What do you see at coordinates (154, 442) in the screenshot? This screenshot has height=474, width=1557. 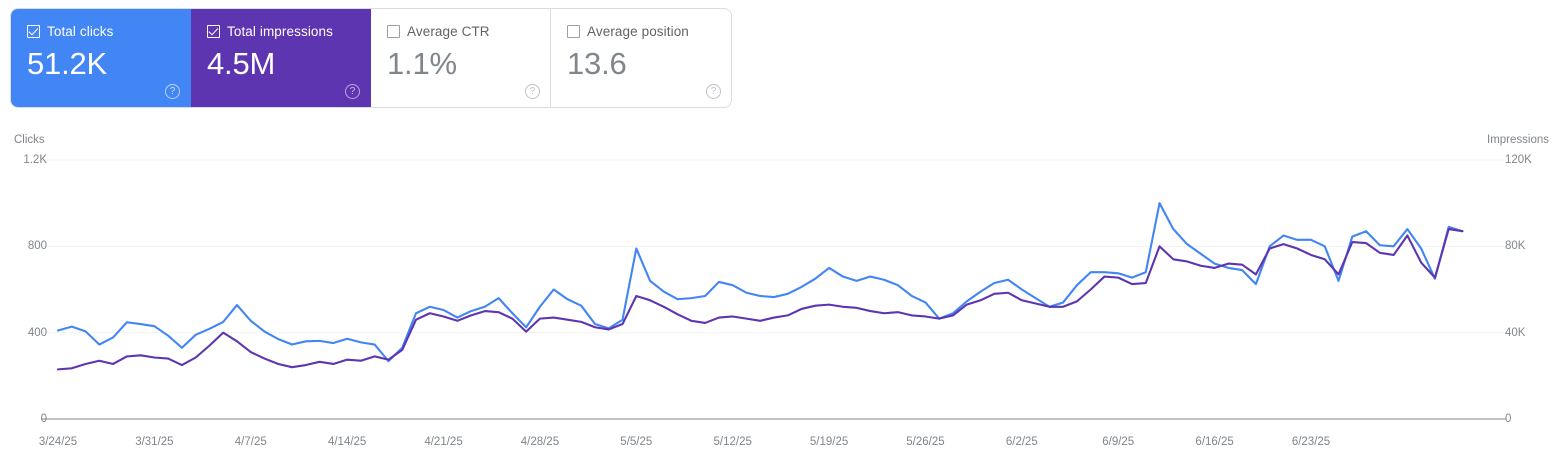 I see `x-tick-label: 3/31/25` at bounding box center [154, 442].